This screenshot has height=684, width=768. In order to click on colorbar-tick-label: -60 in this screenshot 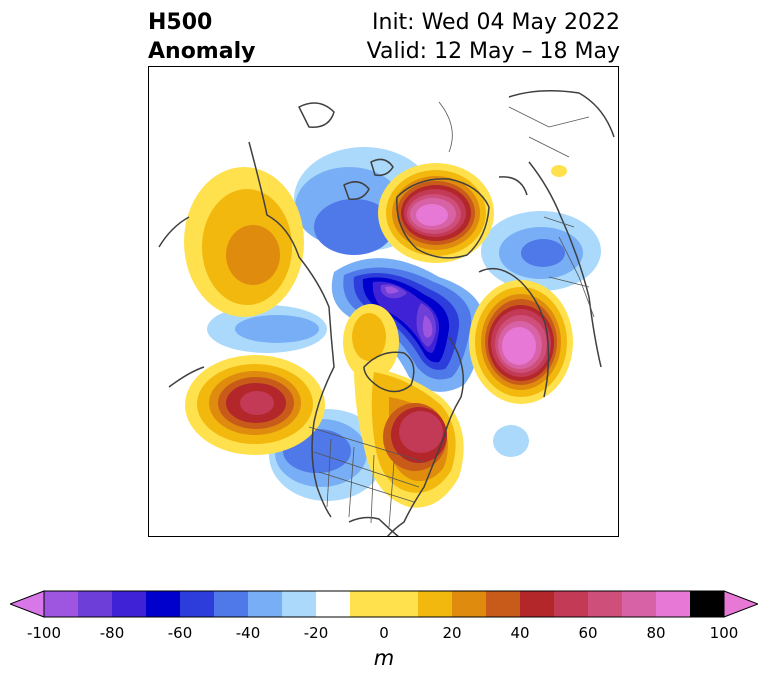, I will do `click(180, 633)`.